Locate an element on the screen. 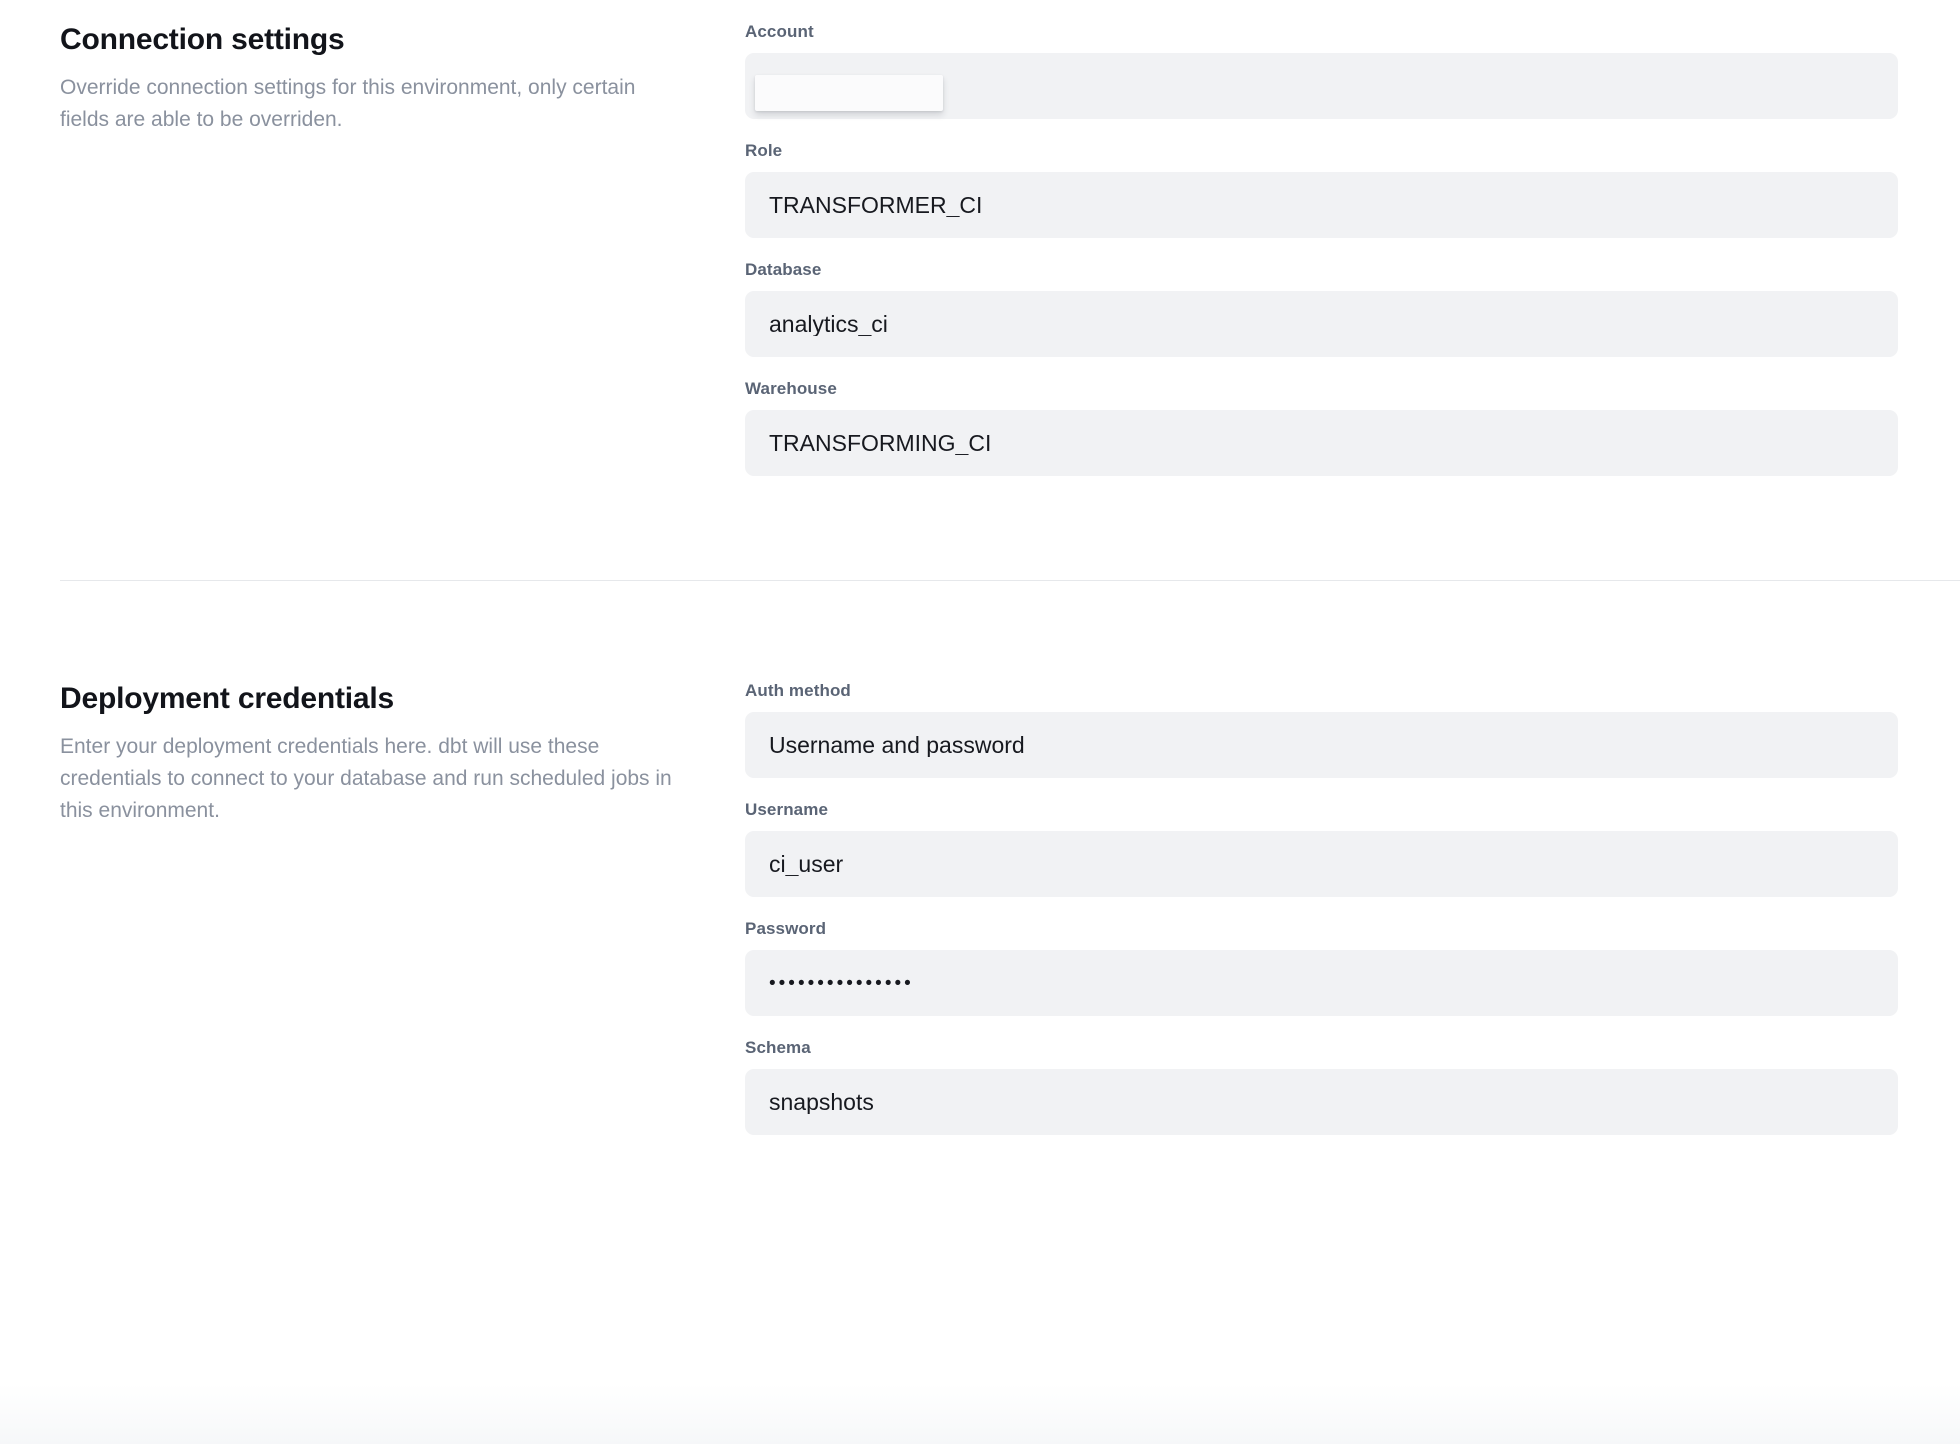 This screenshot has width=1960, height=1444. database-input: analytics_ci is located at coordinates (1321, 324).